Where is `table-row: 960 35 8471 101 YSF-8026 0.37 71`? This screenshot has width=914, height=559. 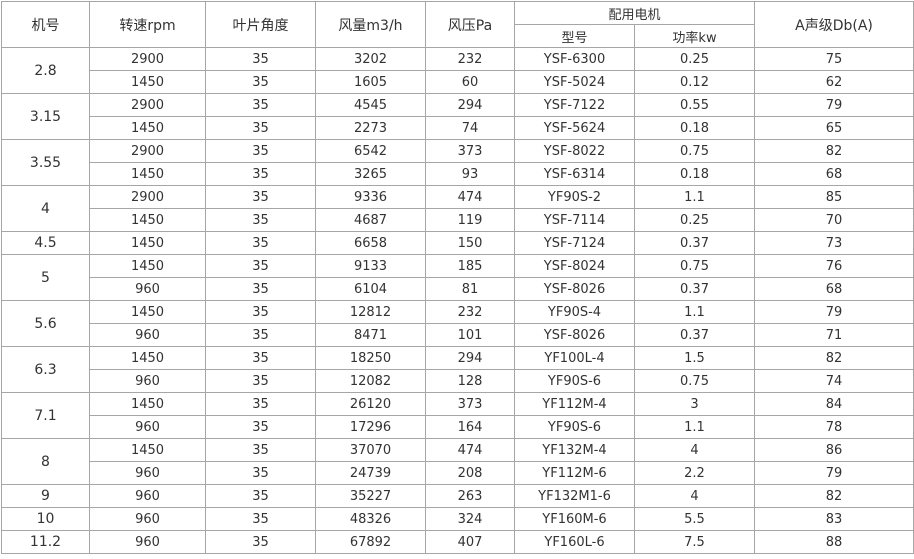 table-row: 960 35 8471 101 YSF-8026 0.37 71 is located at coordinates (458, 335).